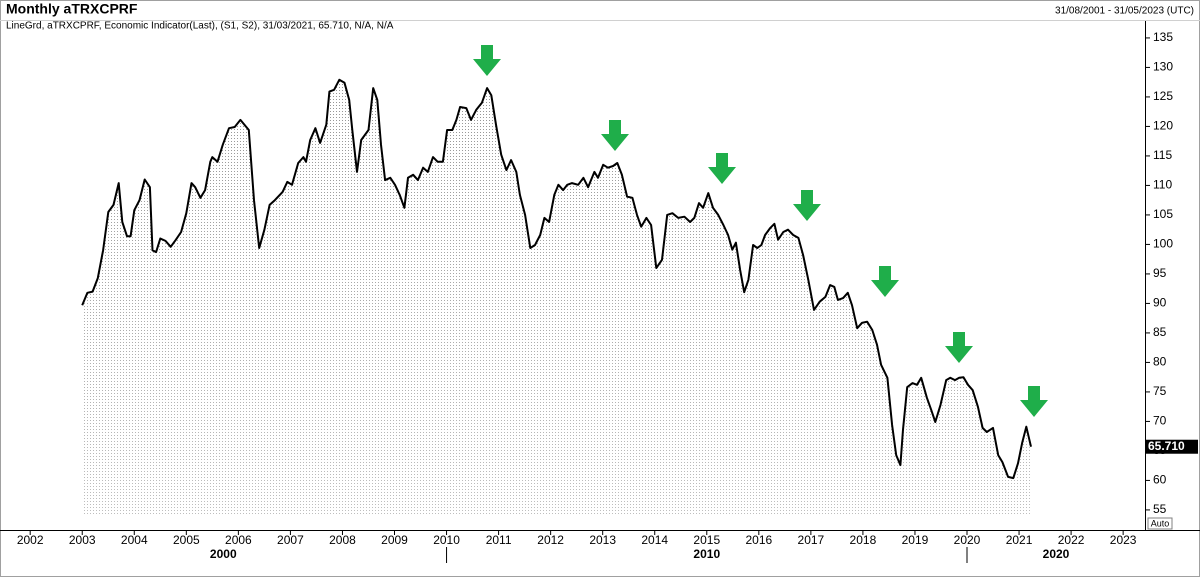  I want to click on y-tick-label: 55, so click(1160, 509).